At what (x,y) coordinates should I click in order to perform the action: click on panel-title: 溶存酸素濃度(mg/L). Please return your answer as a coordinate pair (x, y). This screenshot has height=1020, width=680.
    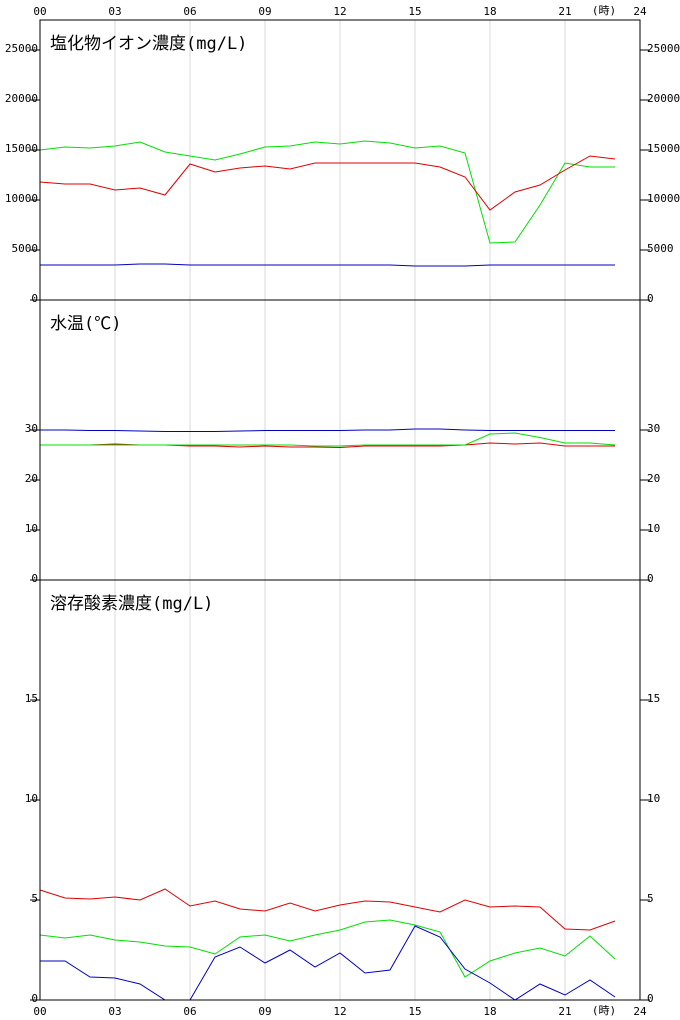
    Looking at the image, I should click on (131, 604).